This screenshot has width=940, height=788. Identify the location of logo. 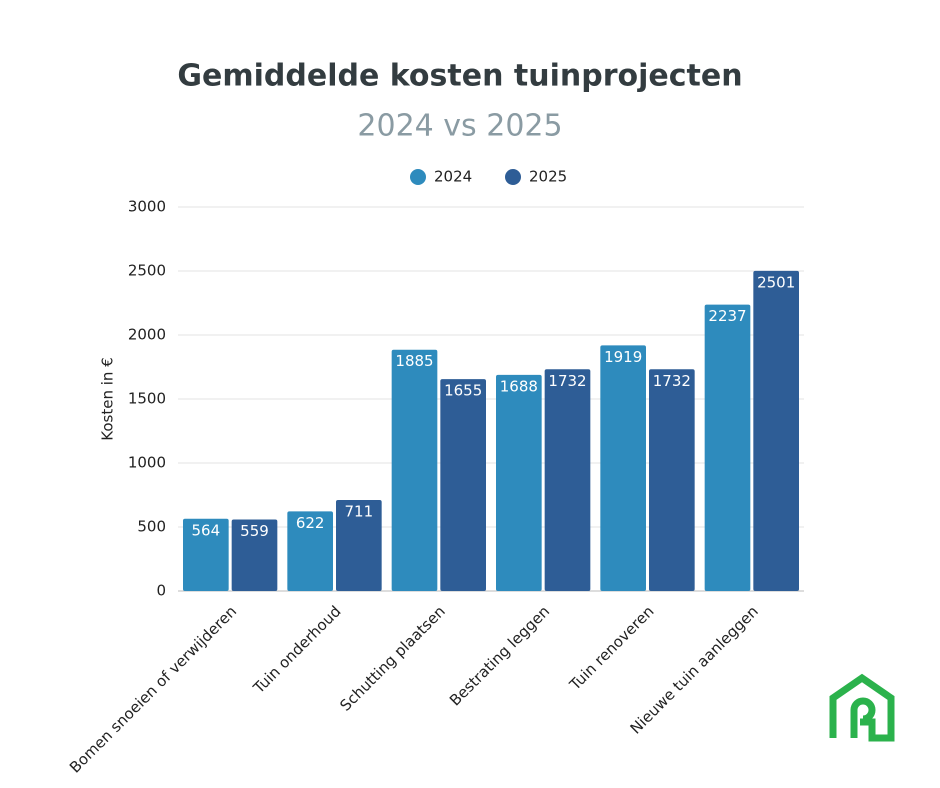
(862, 707).